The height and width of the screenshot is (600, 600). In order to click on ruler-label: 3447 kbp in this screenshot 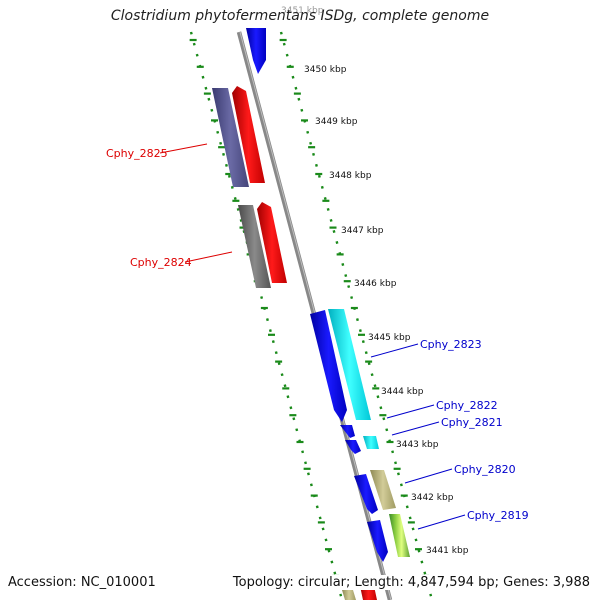, I will do `click(362, 231)`.